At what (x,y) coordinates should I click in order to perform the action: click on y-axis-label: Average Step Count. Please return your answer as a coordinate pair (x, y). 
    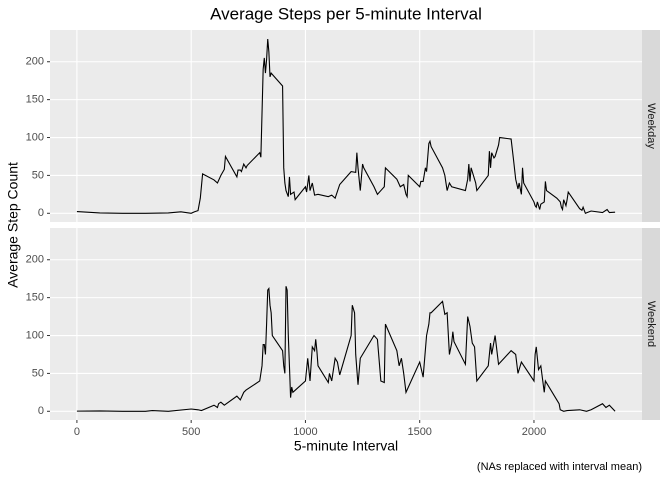
    Looking at the image, I should click on (13, 225).